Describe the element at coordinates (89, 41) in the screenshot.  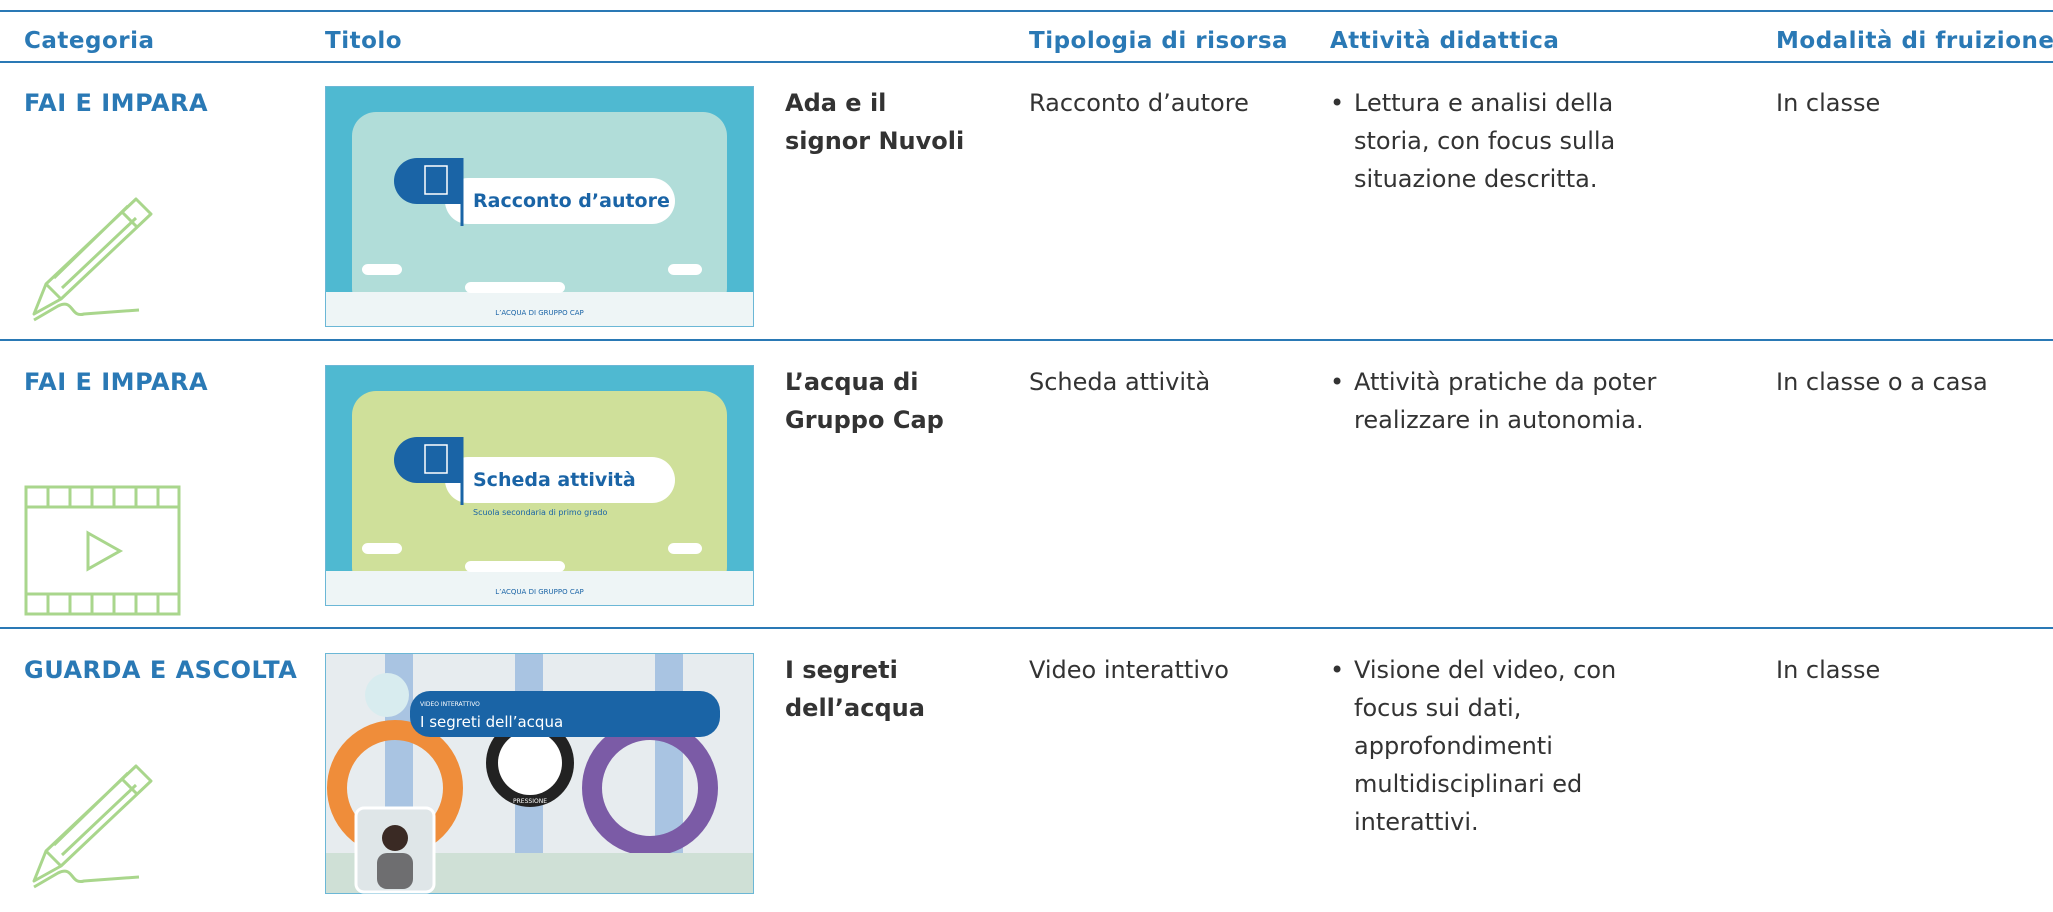
I see `header-cell: Categoria` at that location.